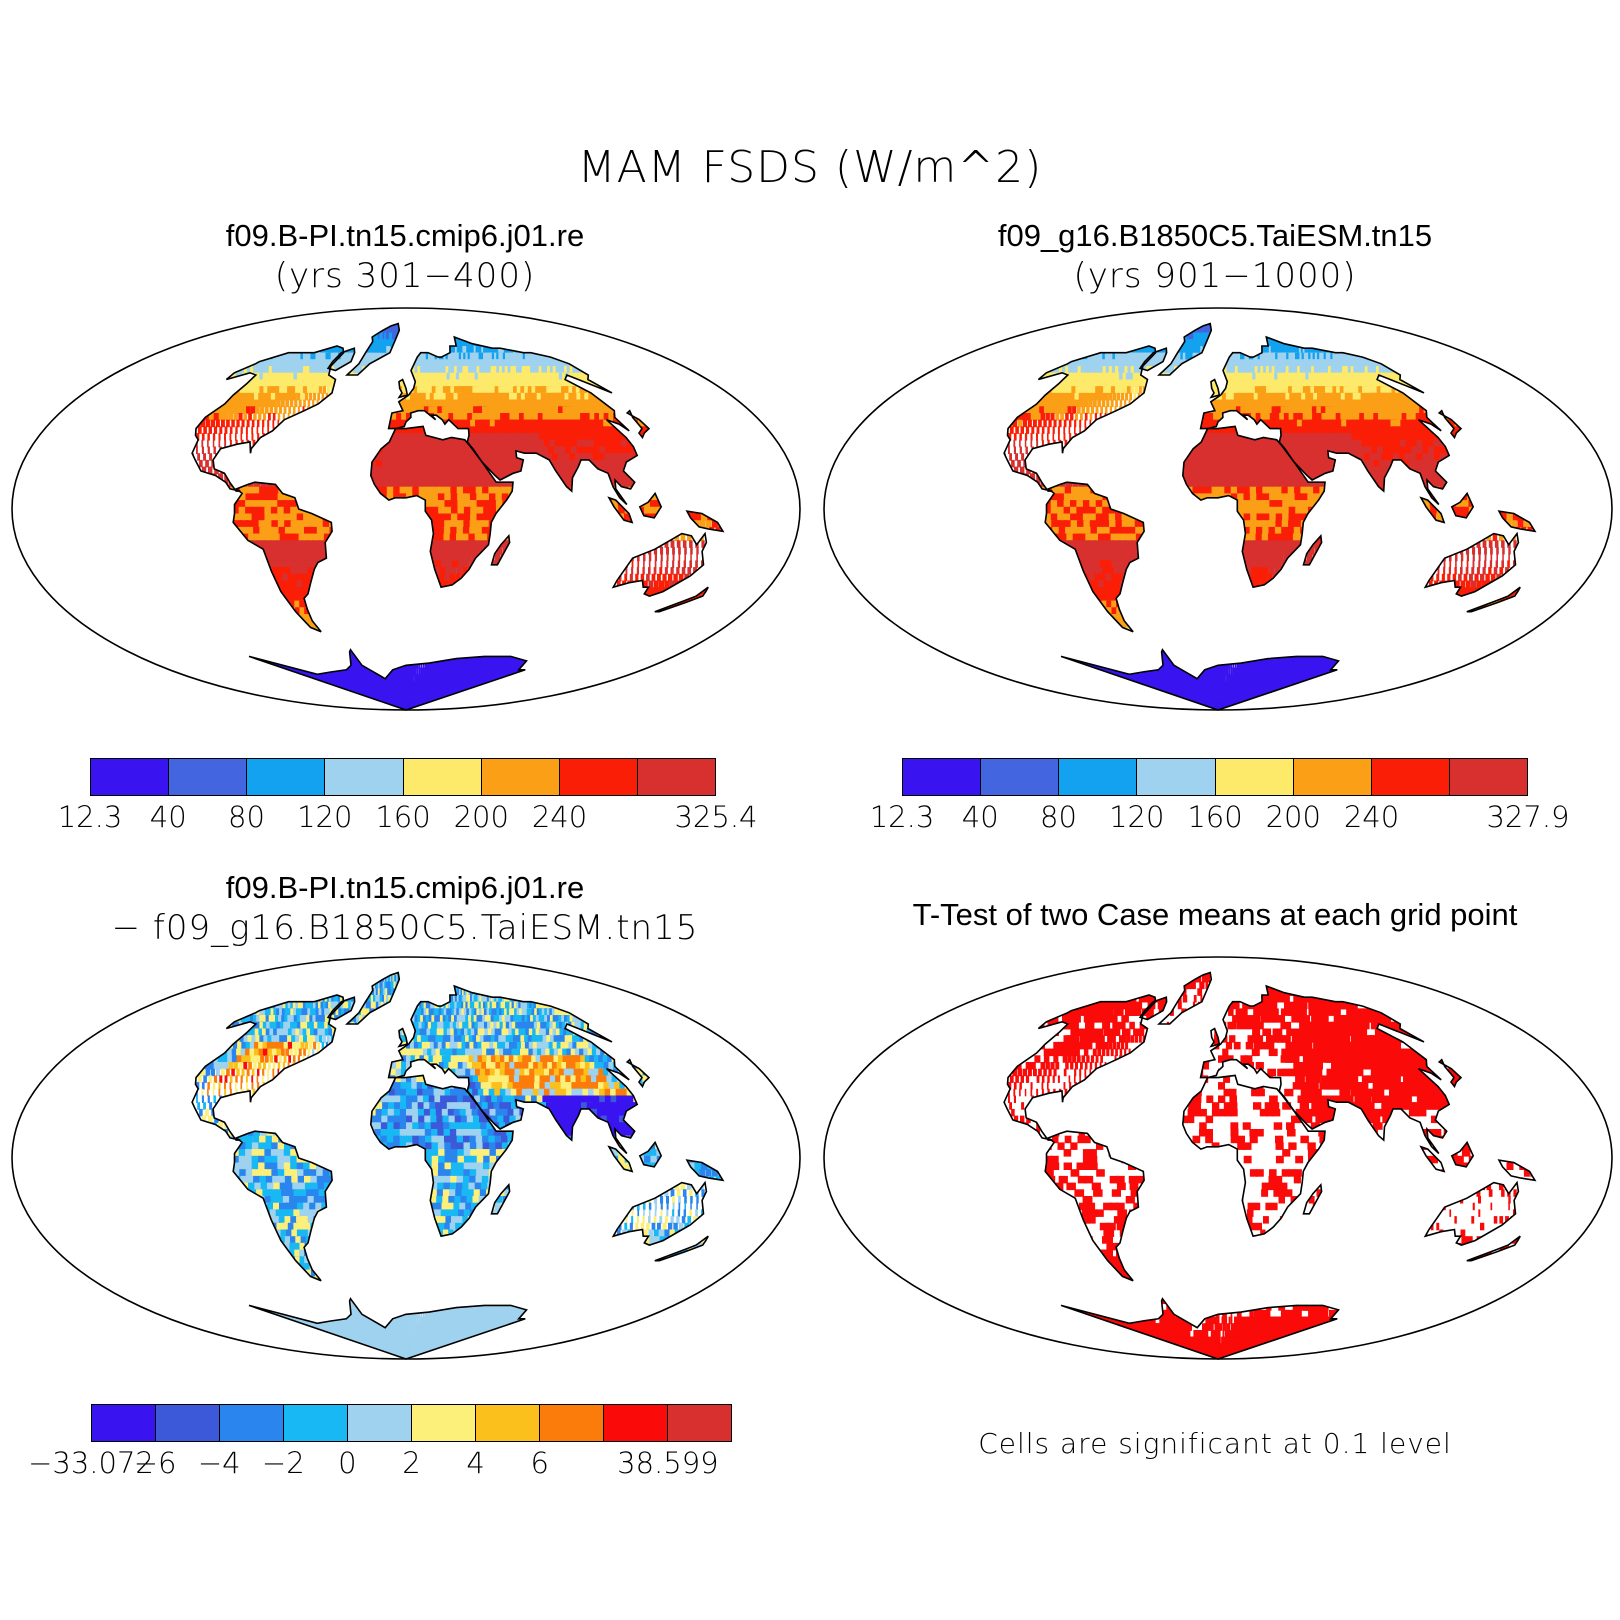 The image size is (1620, 1620). What do you see at coordinates (1527, 817) in the screenshot?
I see `colorbar-tick-label: 327.9` at bounding box center [1527, 817].